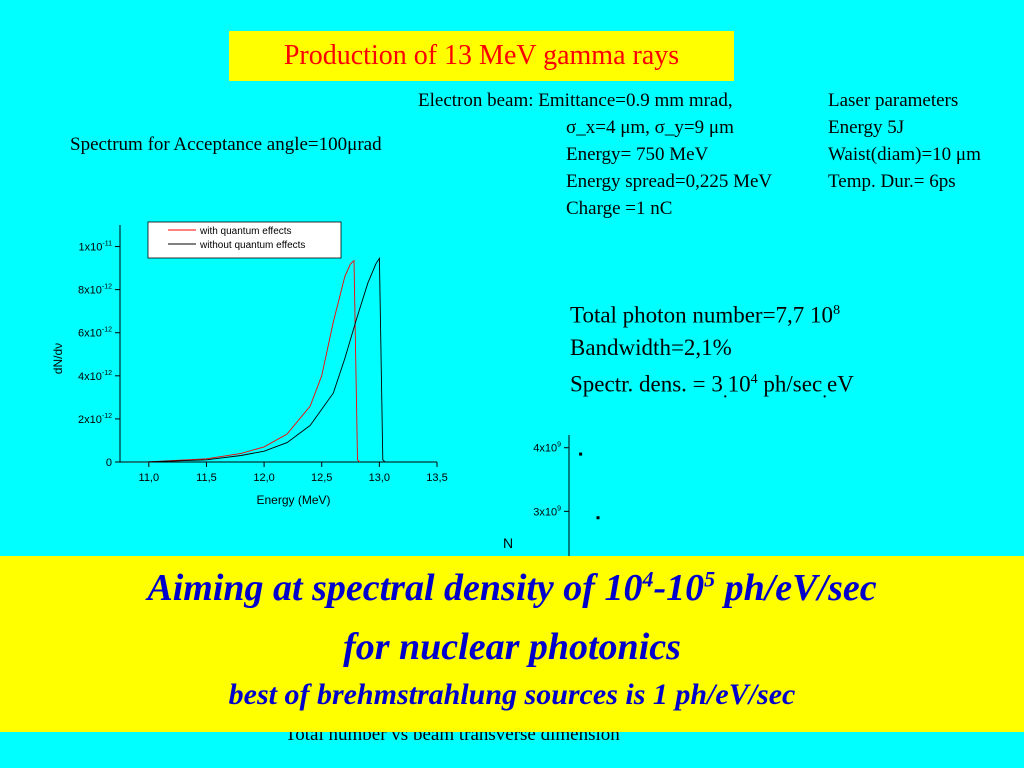 The height and width of the screenshot is (768, 1024). I want to click on photon-number-chart: 4x10⁹ 3x10⁹ N, so click(551, 500).